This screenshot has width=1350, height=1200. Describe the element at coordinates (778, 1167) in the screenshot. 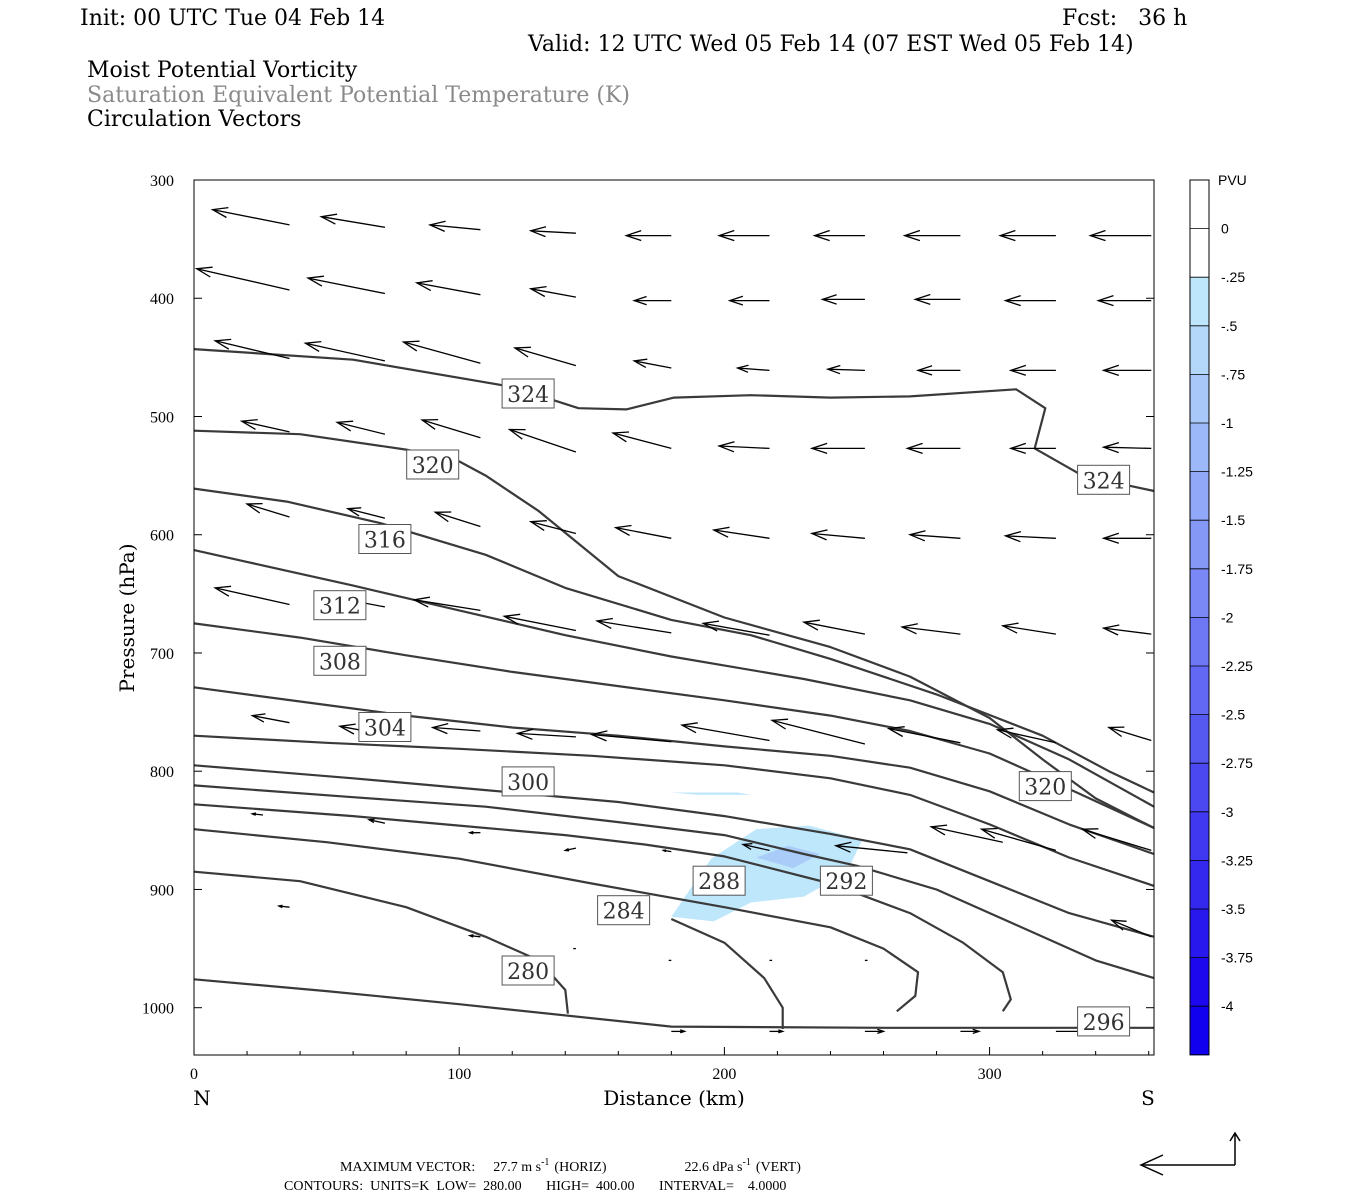

I see `max-vert-unit: (VERT)` at that location.